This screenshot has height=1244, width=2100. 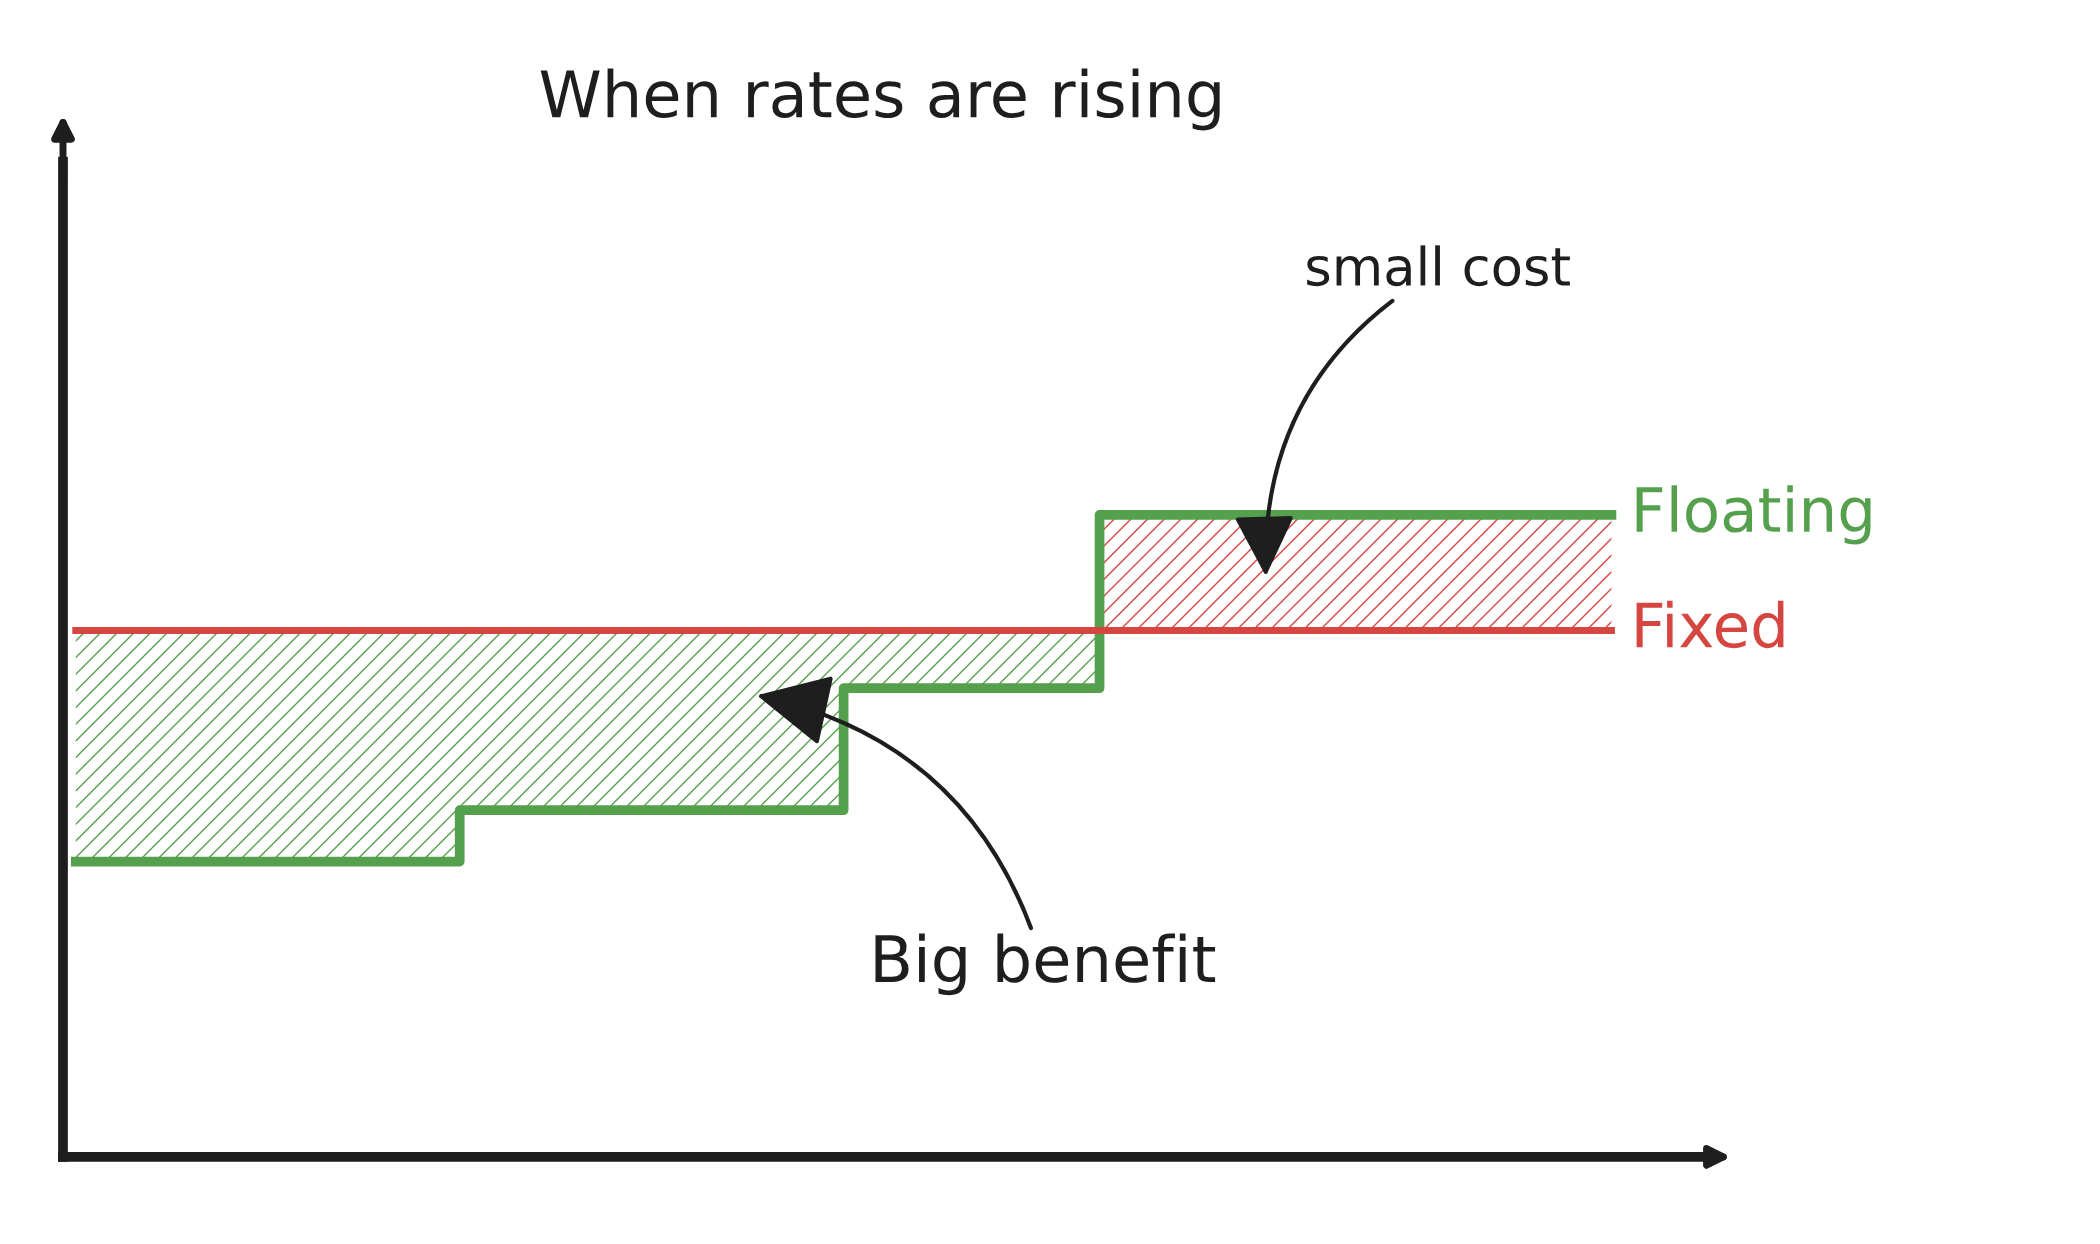 I want to click on text: small cost, so click(x=1438, y=266).